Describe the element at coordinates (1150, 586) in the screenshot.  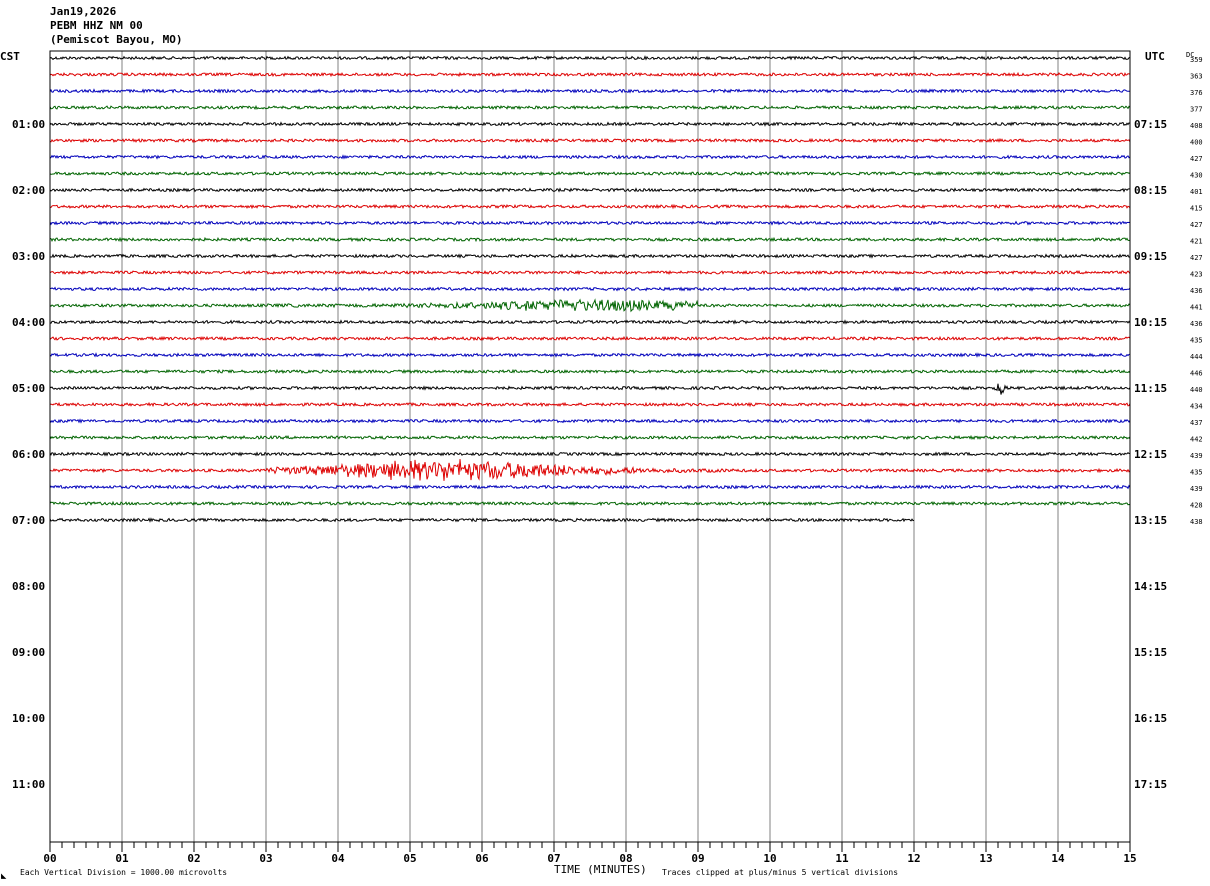
I see `right-hour-label: 14:15` at that location.